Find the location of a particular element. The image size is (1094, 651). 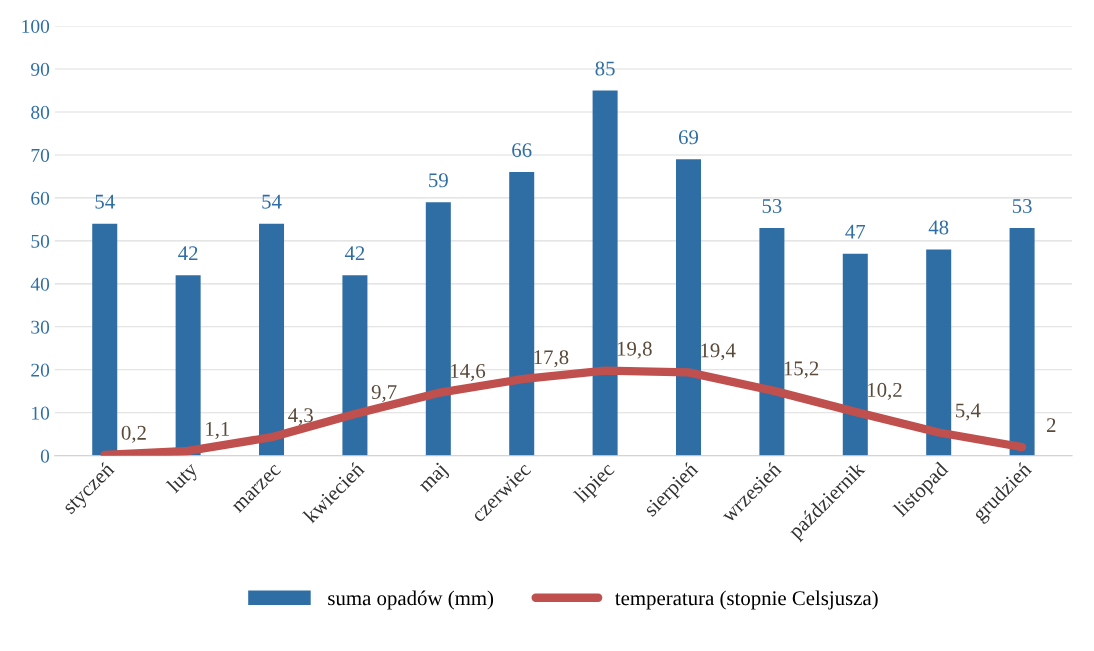

y-tick-label: 50 is located at coordinates (40, 241).